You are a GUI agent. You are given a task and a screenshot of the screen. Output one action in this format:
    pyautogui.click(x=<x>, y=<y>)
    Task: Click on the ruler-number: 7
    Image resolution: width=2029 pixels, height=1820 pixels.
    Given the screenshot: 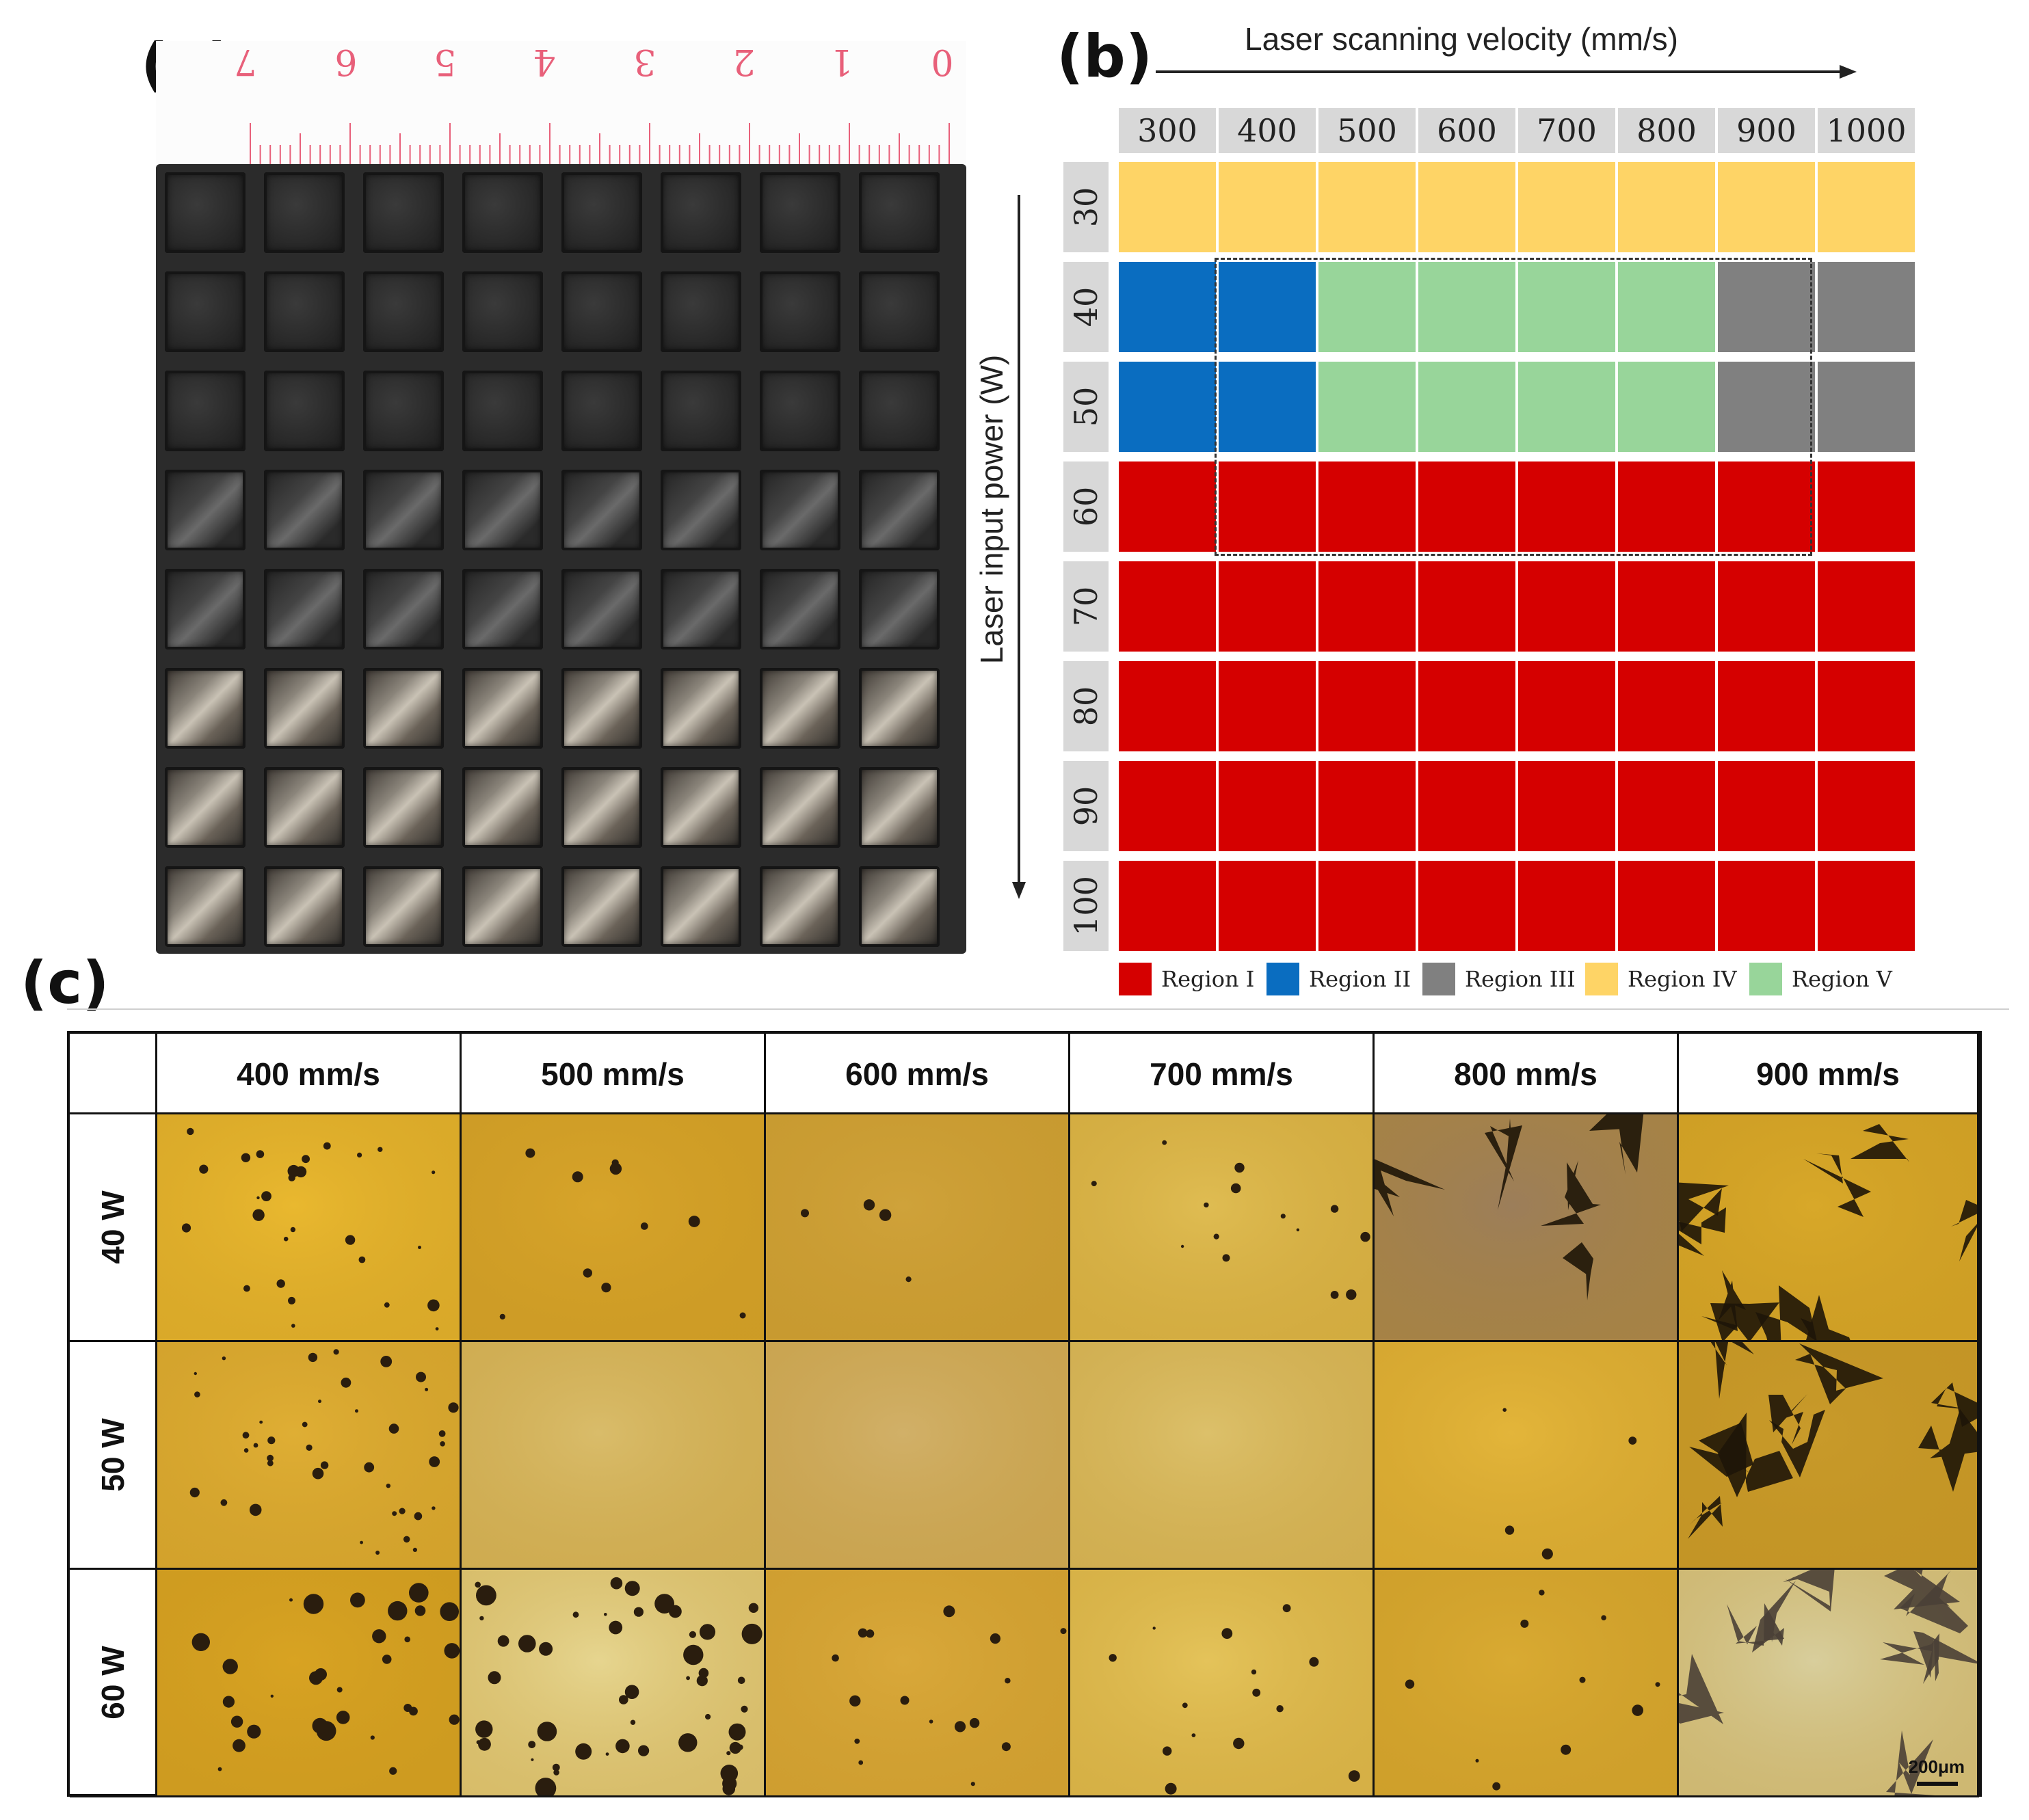 What is the action you would take?
    pyautogui.click(x=246, y=61)
    